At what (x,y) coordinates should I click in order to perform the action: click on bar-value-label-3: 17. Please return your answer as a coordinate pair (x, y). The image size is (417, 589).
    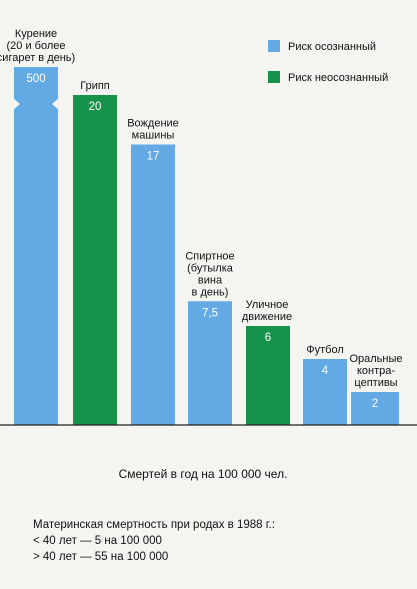
    Looking at the image, I should click on (153, 157).